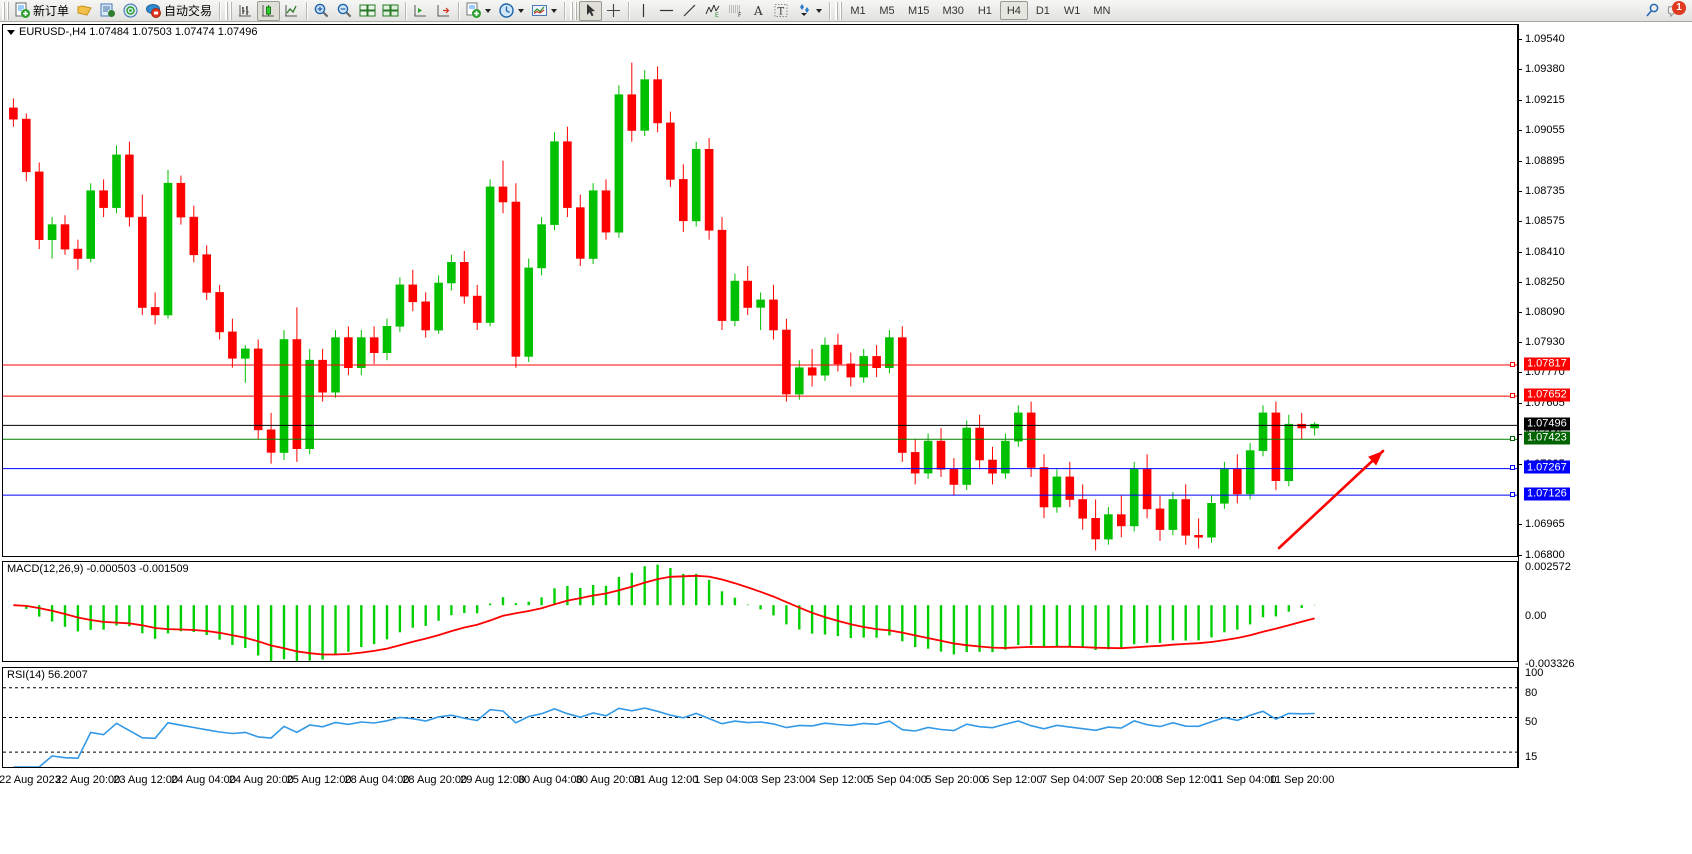 This screenshot has width=1692, height=854. I want to click on trendline-button, so click(689, 11).